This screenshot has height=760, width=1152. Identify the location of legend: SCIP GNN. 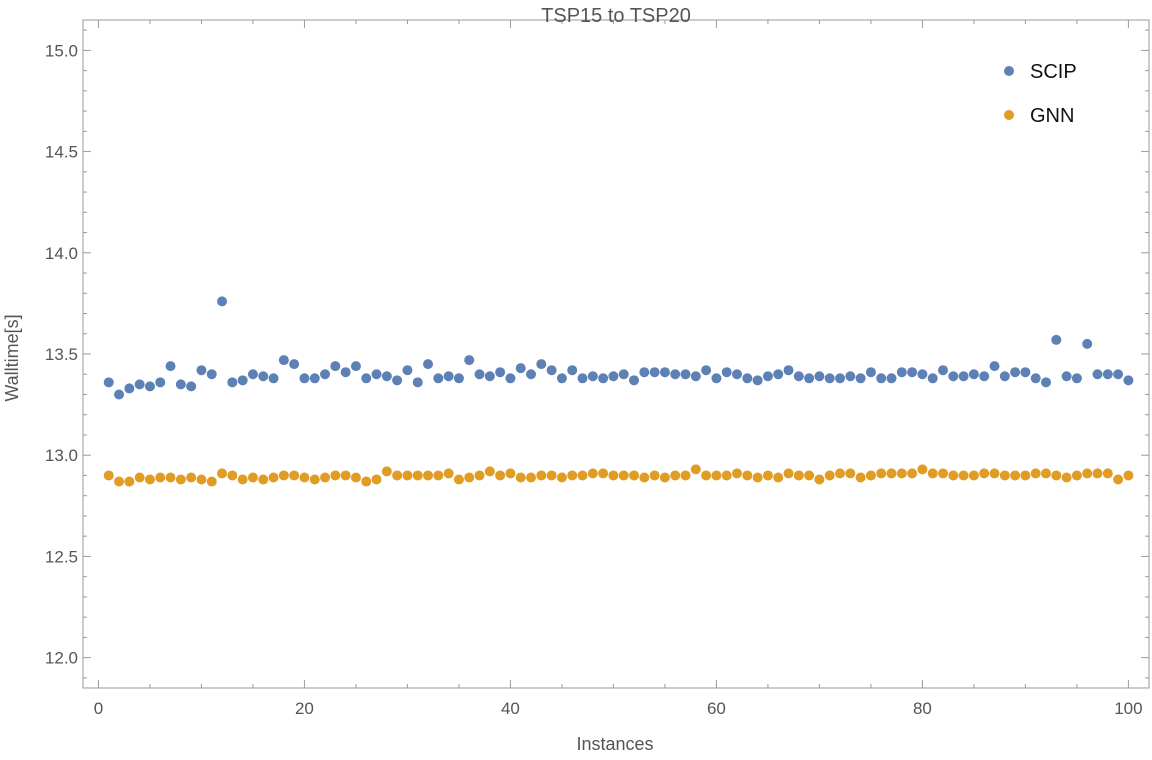
(1040, 94).